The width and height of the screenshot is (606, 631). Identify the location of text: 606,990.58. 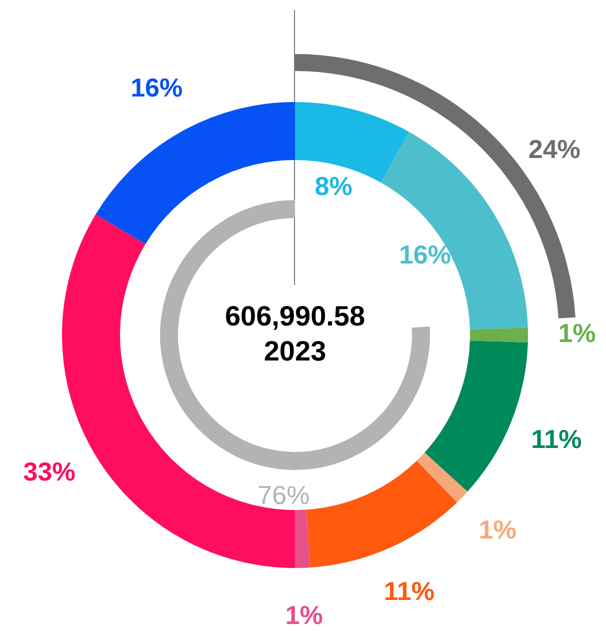
(295, 316).